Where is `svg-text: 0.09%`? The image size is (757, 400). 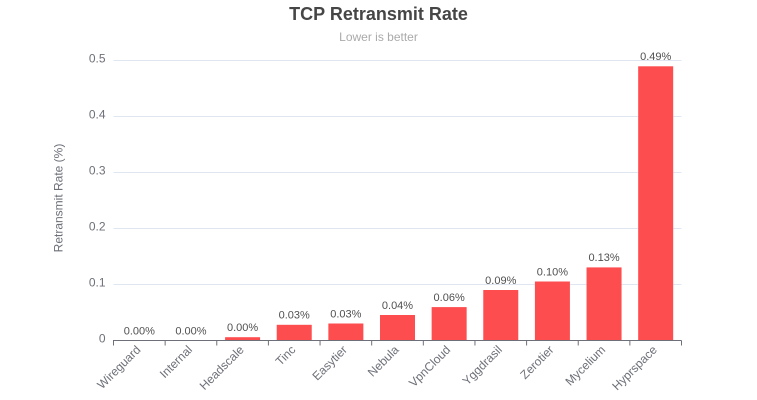
svg-text: 0.09% is located at coordinates (500, 281).